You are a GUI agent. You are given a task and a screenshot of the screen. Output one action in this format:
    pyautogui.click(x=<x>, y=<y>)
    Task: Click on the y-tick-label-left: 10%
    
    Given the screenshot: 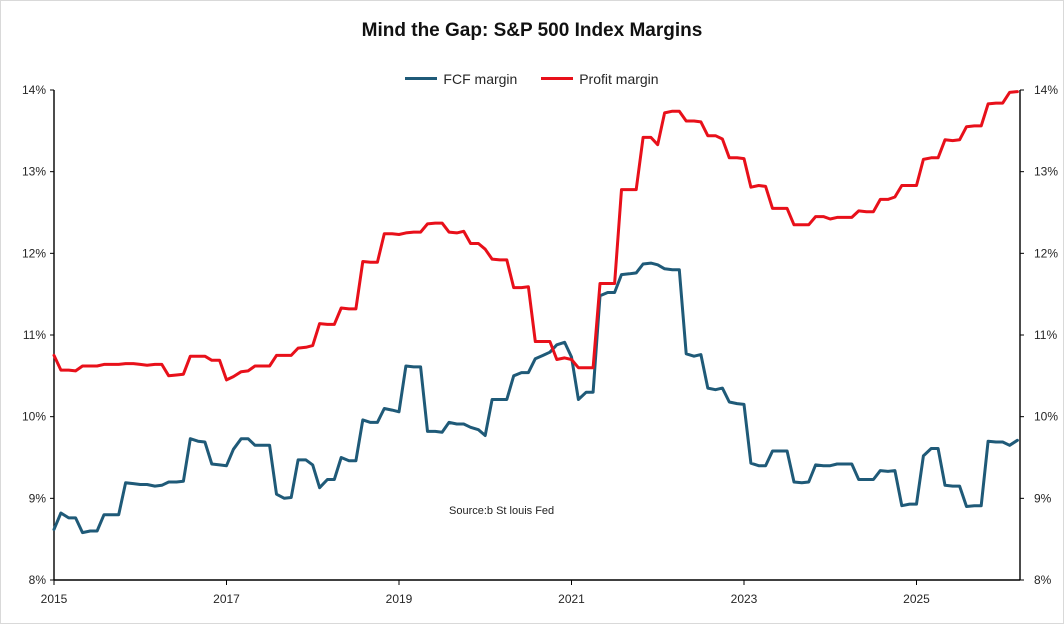 What is the action you would take?
    pyautogui.click(x=34, y=417)
    